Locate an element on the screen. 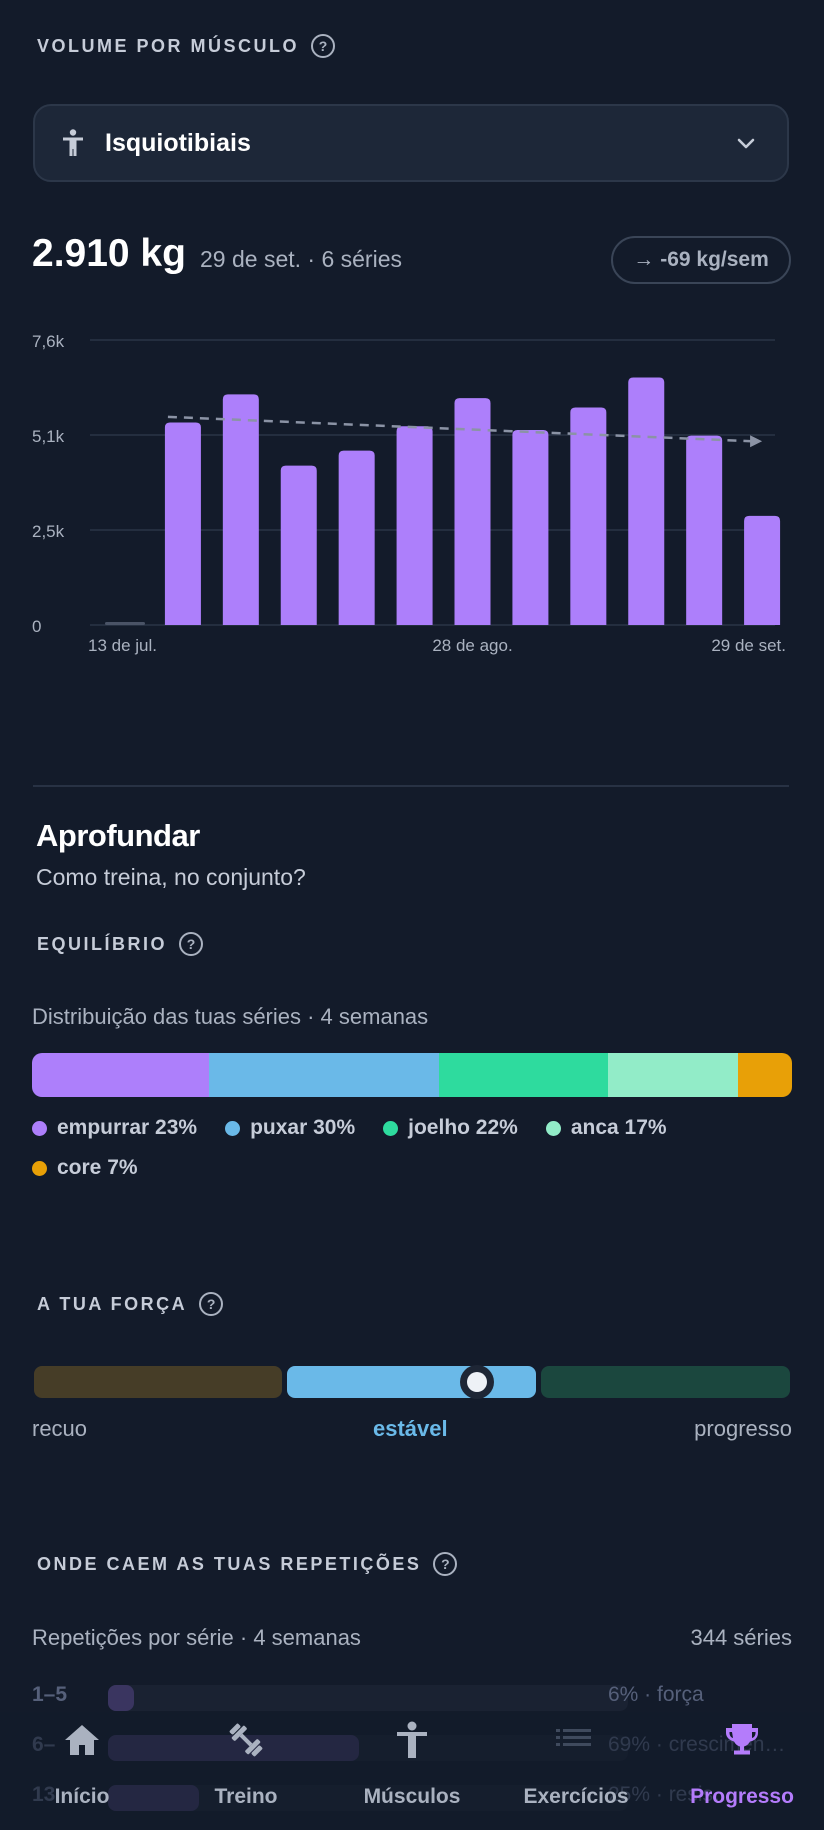 This screenshot has width=824, height=1830. legend-item: core 7% is located at coordinates (85, 1168).